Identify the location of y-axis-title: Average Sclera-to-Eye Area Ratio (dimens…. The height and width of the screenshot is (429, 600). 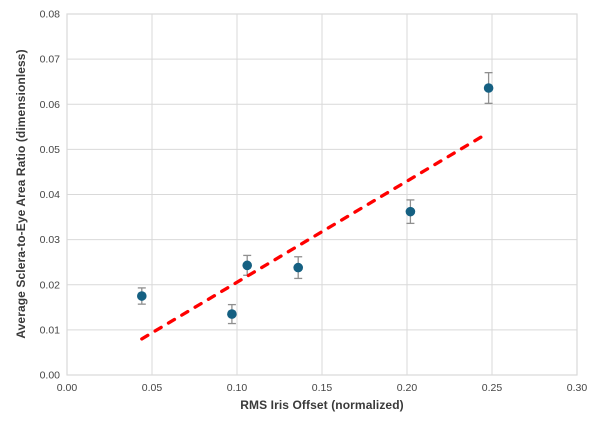
(21, 194).